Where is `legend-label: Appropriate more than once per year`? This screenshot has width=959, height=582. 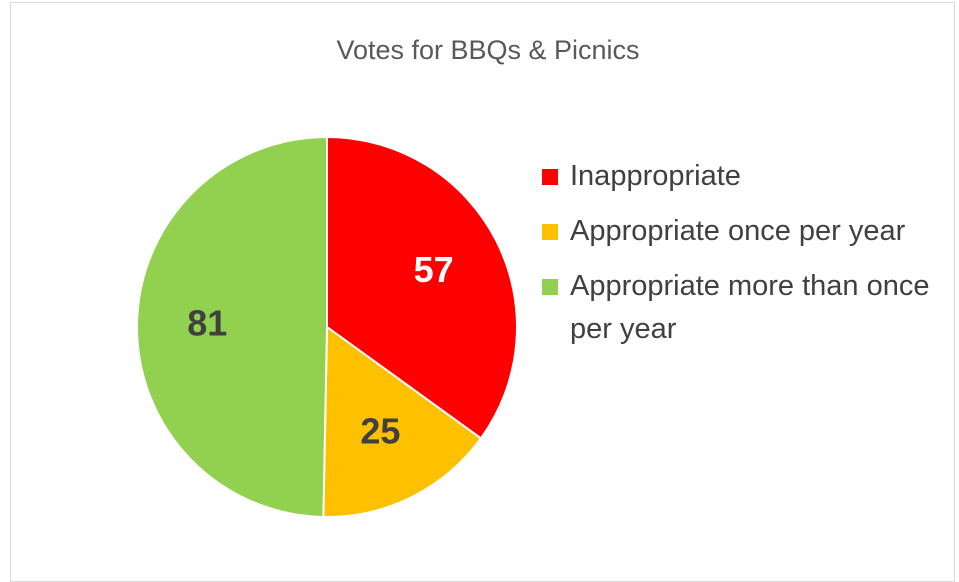 legend-label: Appropriate more than once per year is located at coordinates (750, 307).